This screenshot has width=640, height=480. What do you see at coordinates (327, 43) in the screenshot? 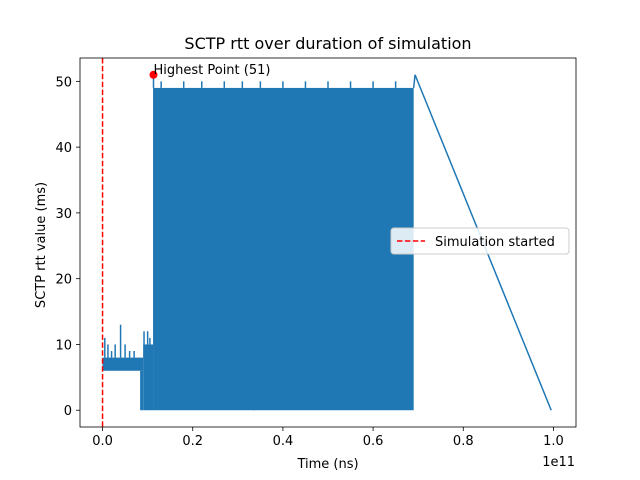
I see `chart-title: SCTP rtt over duration of simulation` at bounding box center [327, 43].